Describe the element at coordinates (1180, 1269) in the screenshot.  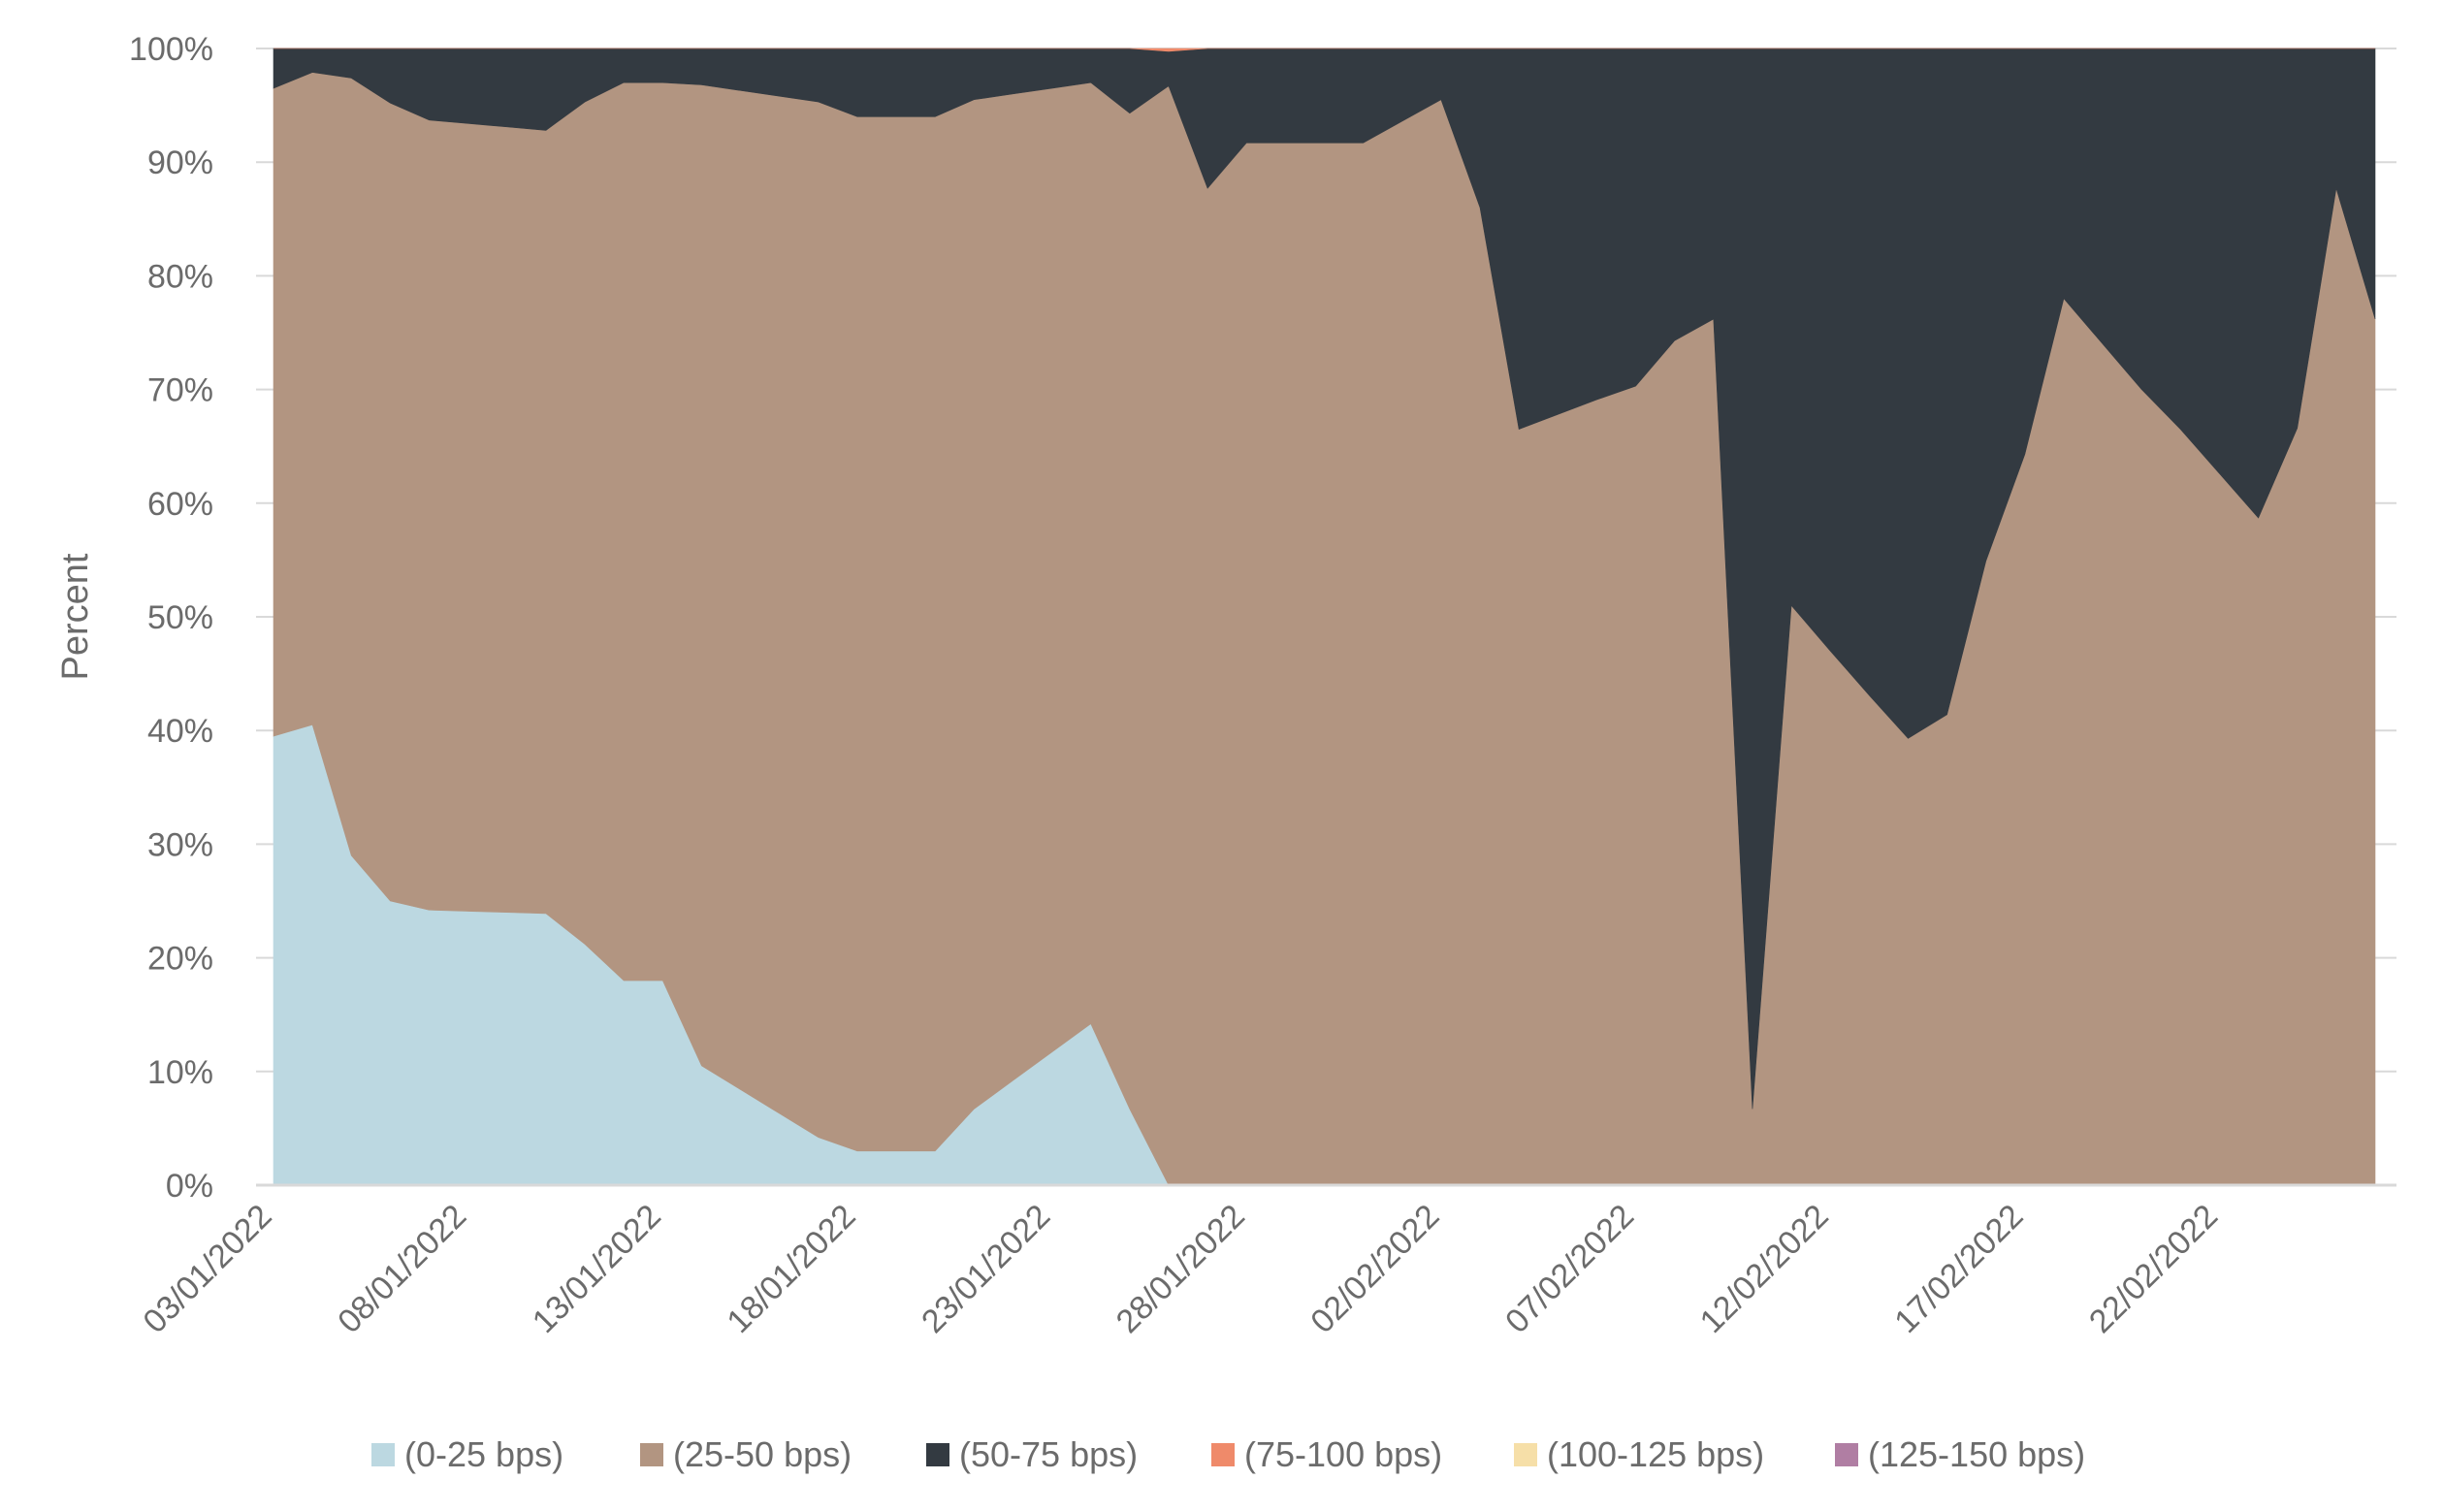
I see `x-tick-label: 28/01/2022` at that location.